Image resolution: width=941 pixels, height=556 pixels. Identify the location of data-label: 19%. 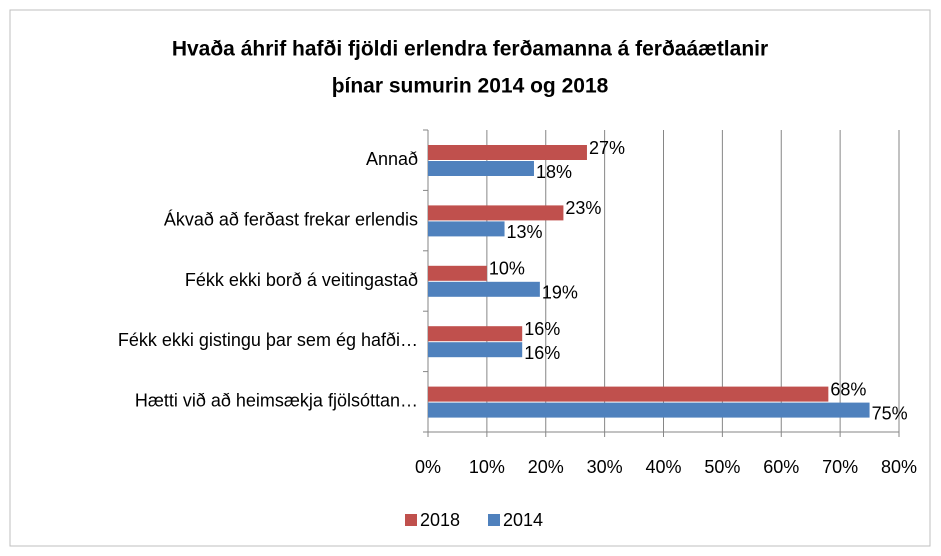
(560, 293).